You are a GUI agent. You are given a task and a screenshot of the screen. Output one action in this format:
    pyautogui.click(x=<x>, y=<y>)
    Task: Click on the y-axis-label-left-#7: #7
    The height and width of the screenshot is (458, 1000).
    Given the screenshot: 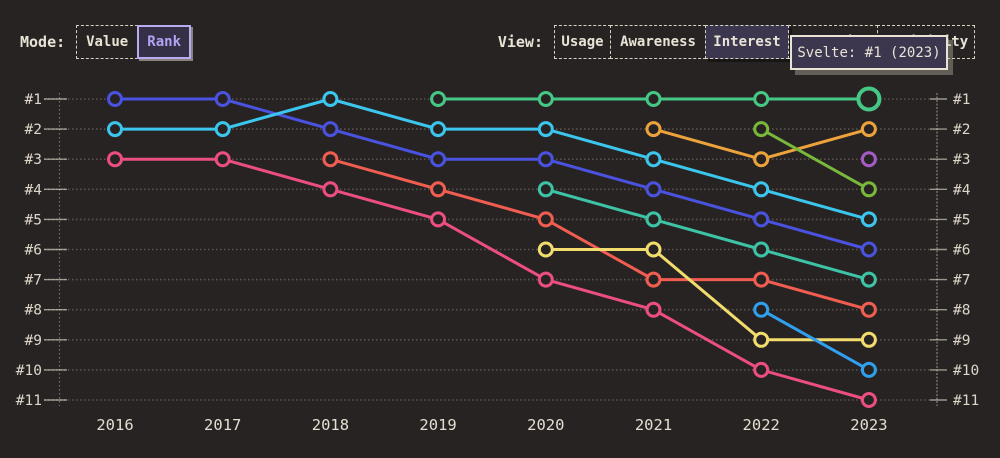 What is the action you would take?
    pyautogui.click(x=33, y=281)
    